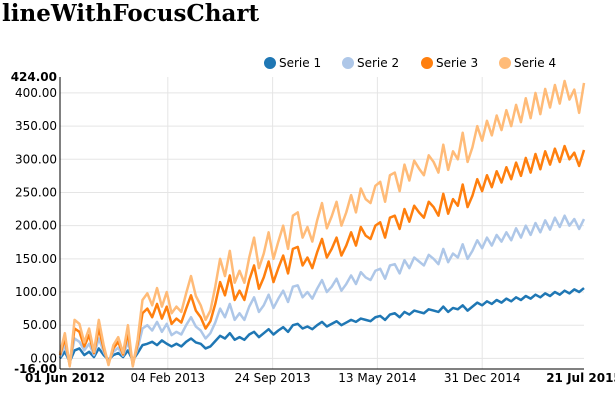 This screenshot has height=413, width=615. What do you see at coordinates (34, 77) in the screenshot?
I see `y-tick-label: 424.00` at bounding box center [34, 77].